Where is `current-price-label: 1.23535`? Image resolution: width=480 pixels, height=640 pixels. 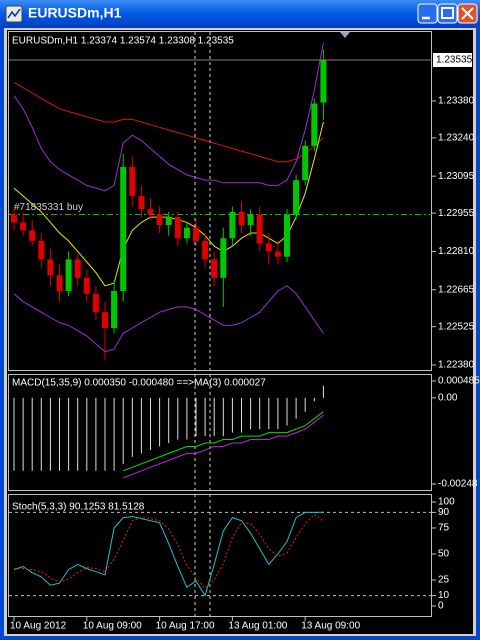 current-price-label: 1.23535 is located at coordinates (454, 60).